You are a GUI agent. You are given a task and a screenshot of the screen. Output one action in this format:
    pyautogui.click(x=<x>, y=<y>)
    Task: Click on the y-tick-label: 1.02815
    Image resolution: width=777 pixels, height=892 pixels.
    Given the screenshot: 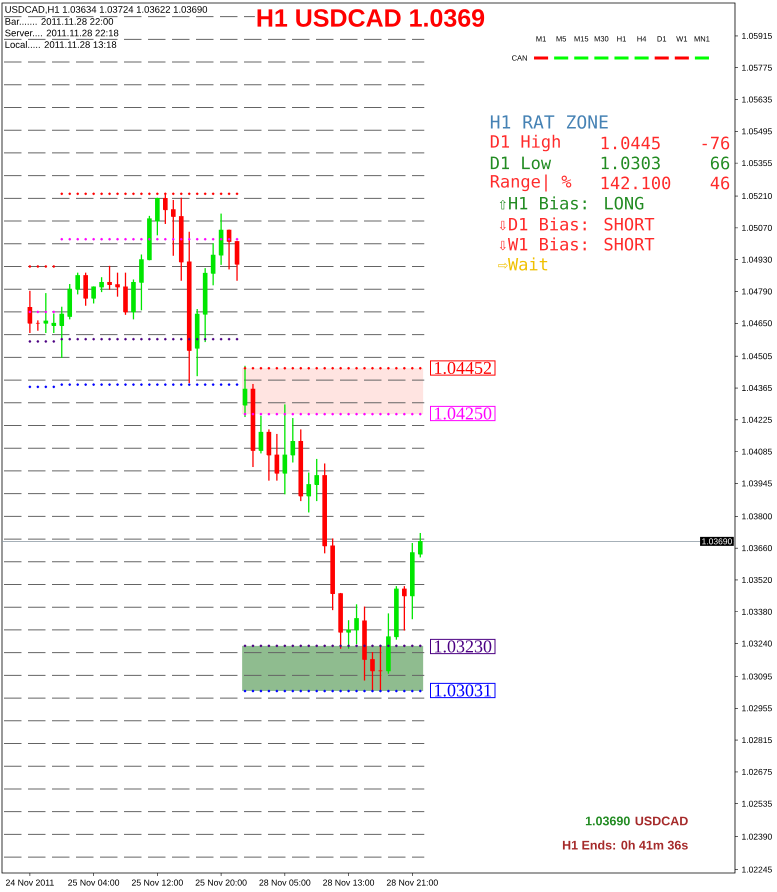 What is the action you would take?
    pyautogui.click(x=757, y=740)
    